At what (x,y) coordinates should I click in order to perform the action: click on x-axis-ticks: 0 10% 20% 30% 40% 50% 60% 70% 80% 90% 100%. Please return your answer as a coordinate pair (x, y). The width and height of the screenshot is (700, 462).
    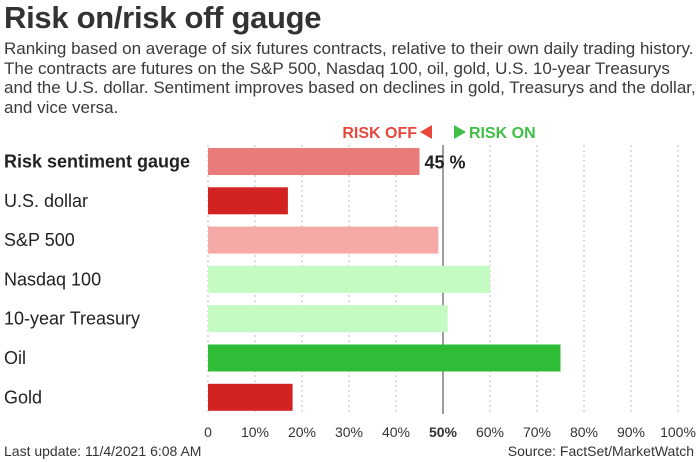
    Looking at the image, I should click on (450, 432).